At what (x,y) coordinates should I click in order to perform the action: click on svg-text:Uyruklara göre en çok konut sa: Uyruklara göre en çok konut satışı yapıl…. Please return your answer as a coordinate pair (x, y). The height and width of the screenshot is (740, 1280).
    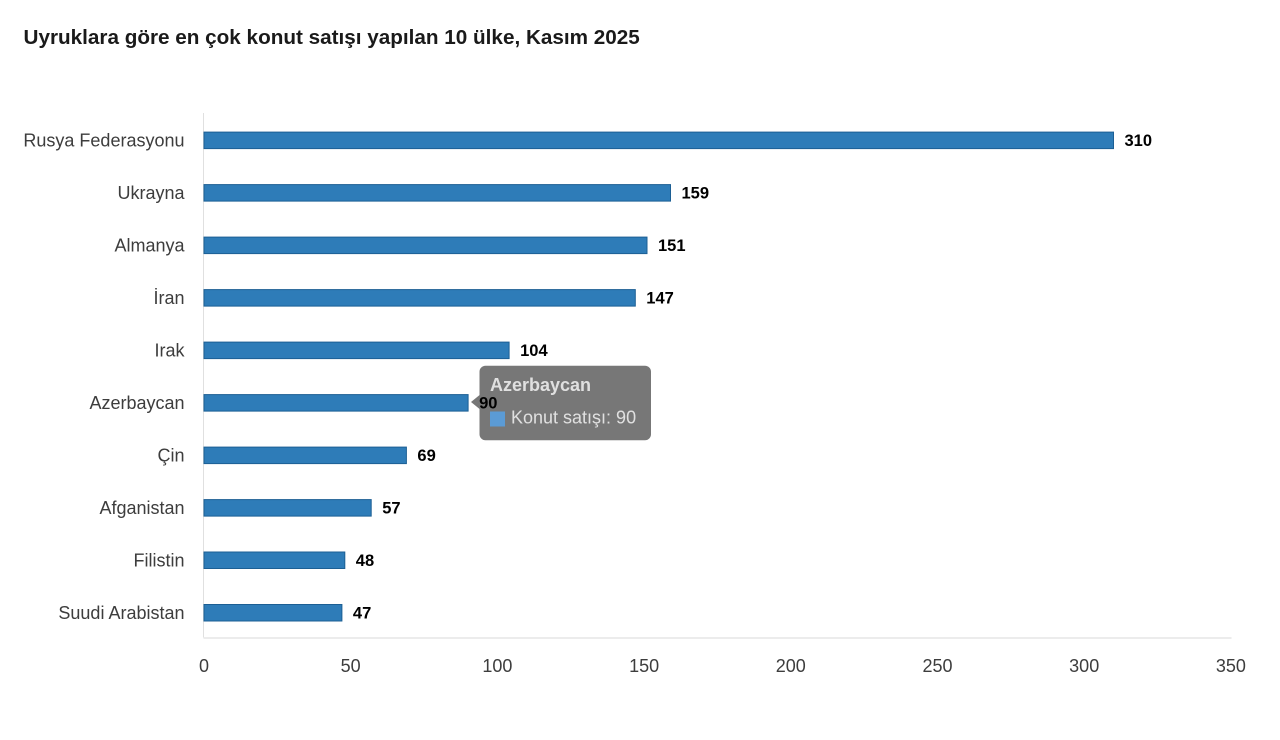
    Looking at the image, I should click on (332, 37).